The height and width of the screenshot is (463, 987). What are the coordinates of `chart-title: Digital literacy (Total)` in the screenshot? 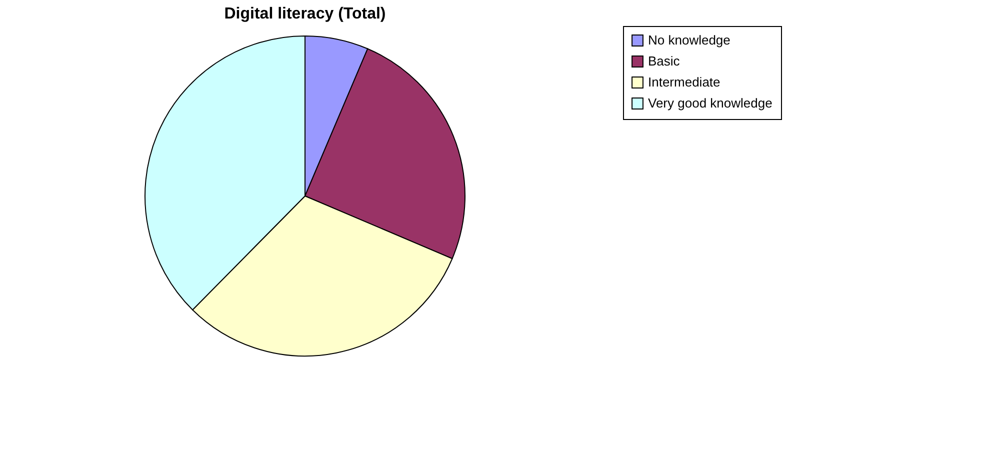 It's located at (305, 14).